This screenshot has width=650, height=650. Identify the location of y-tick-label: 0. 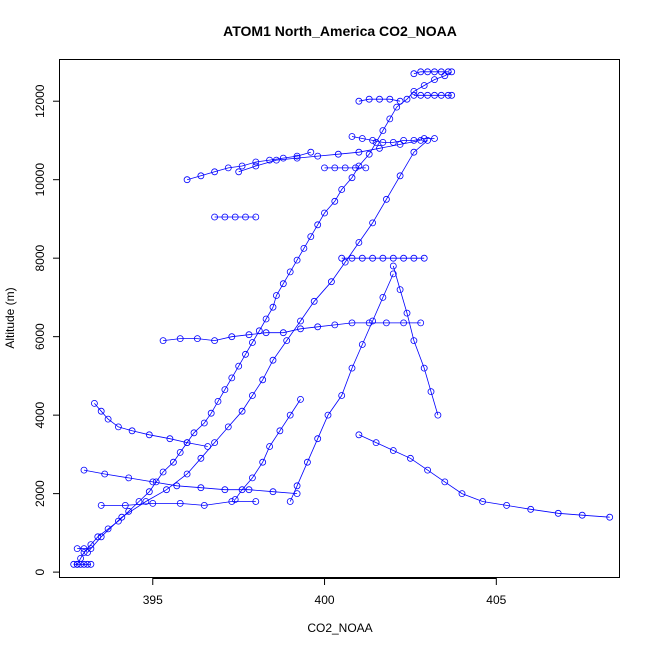
(40, 571).